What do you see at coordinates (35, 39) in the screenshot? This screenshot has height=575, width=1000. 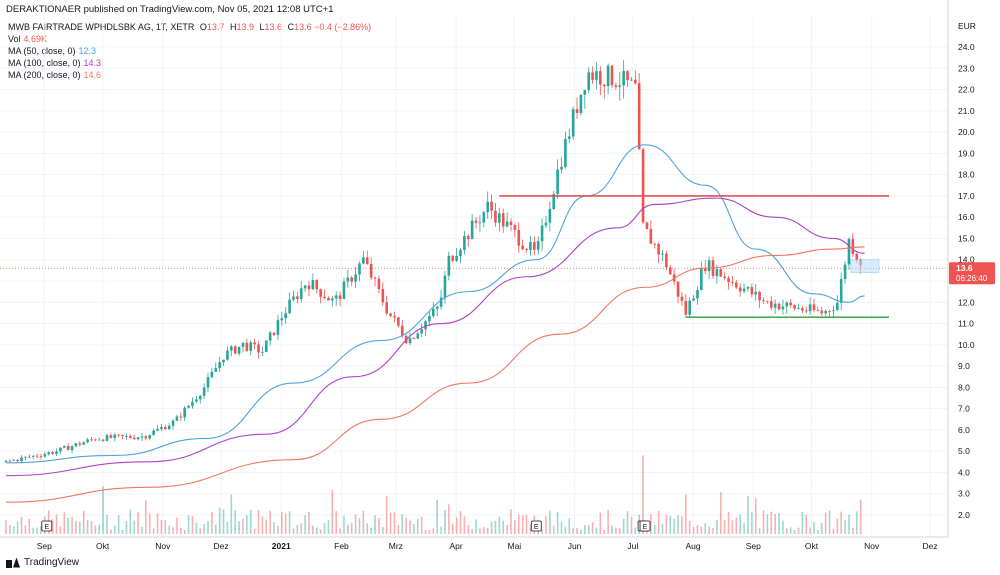 I see `legend-volume: 4.69K` at bounding box center [35, 39].